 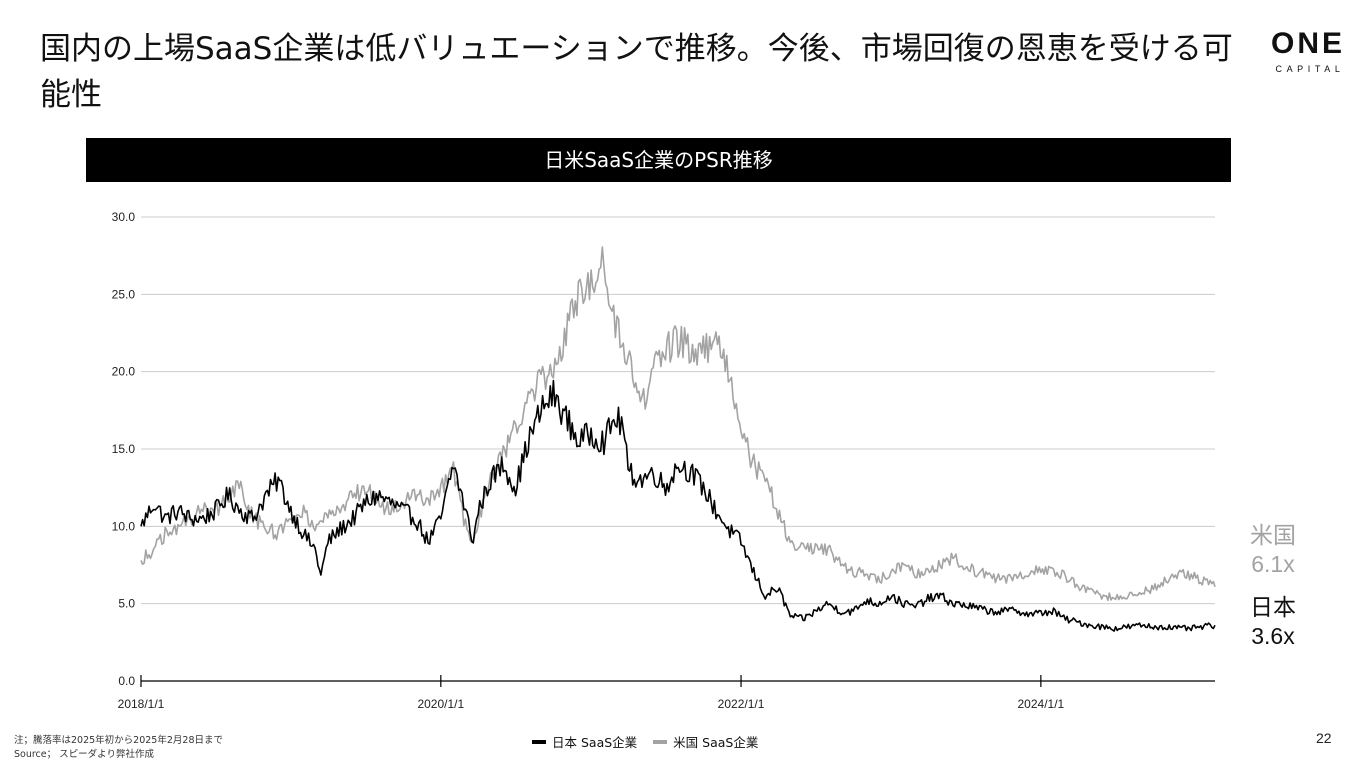 I want to click on legend-swatch-us, so click(x=660, y=741).